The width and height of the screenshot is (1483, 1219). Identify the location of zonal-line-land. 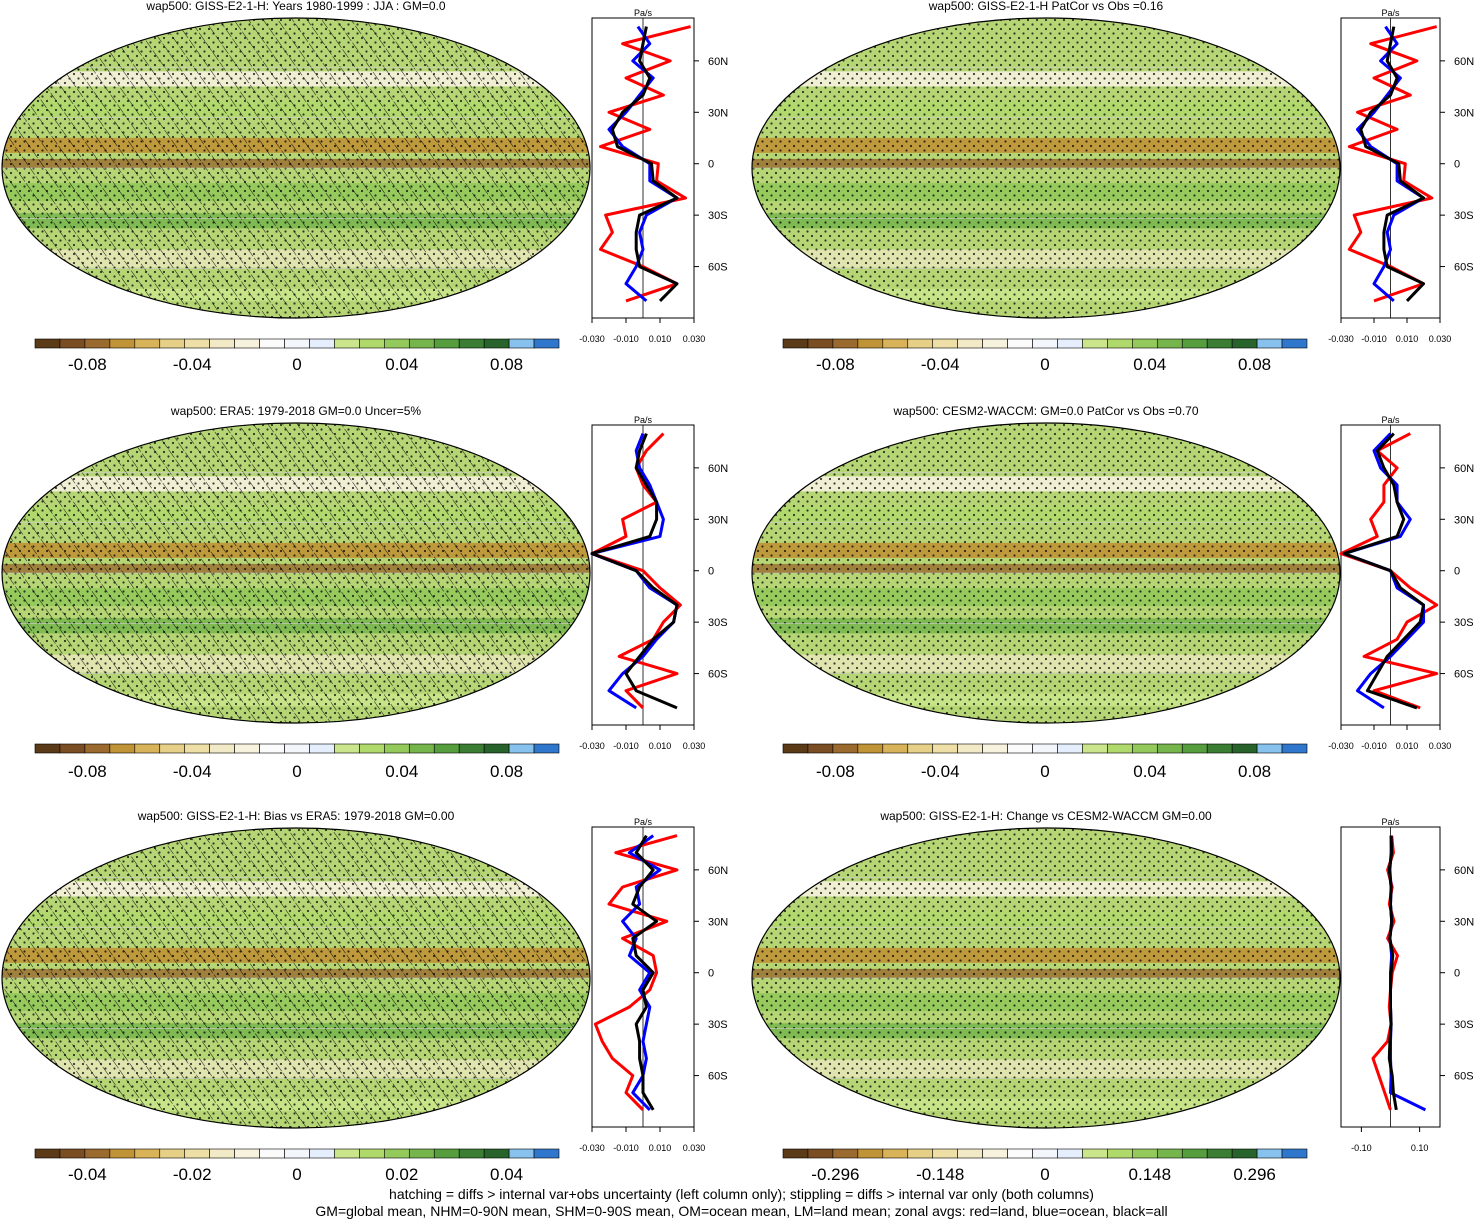
(1392, 164).